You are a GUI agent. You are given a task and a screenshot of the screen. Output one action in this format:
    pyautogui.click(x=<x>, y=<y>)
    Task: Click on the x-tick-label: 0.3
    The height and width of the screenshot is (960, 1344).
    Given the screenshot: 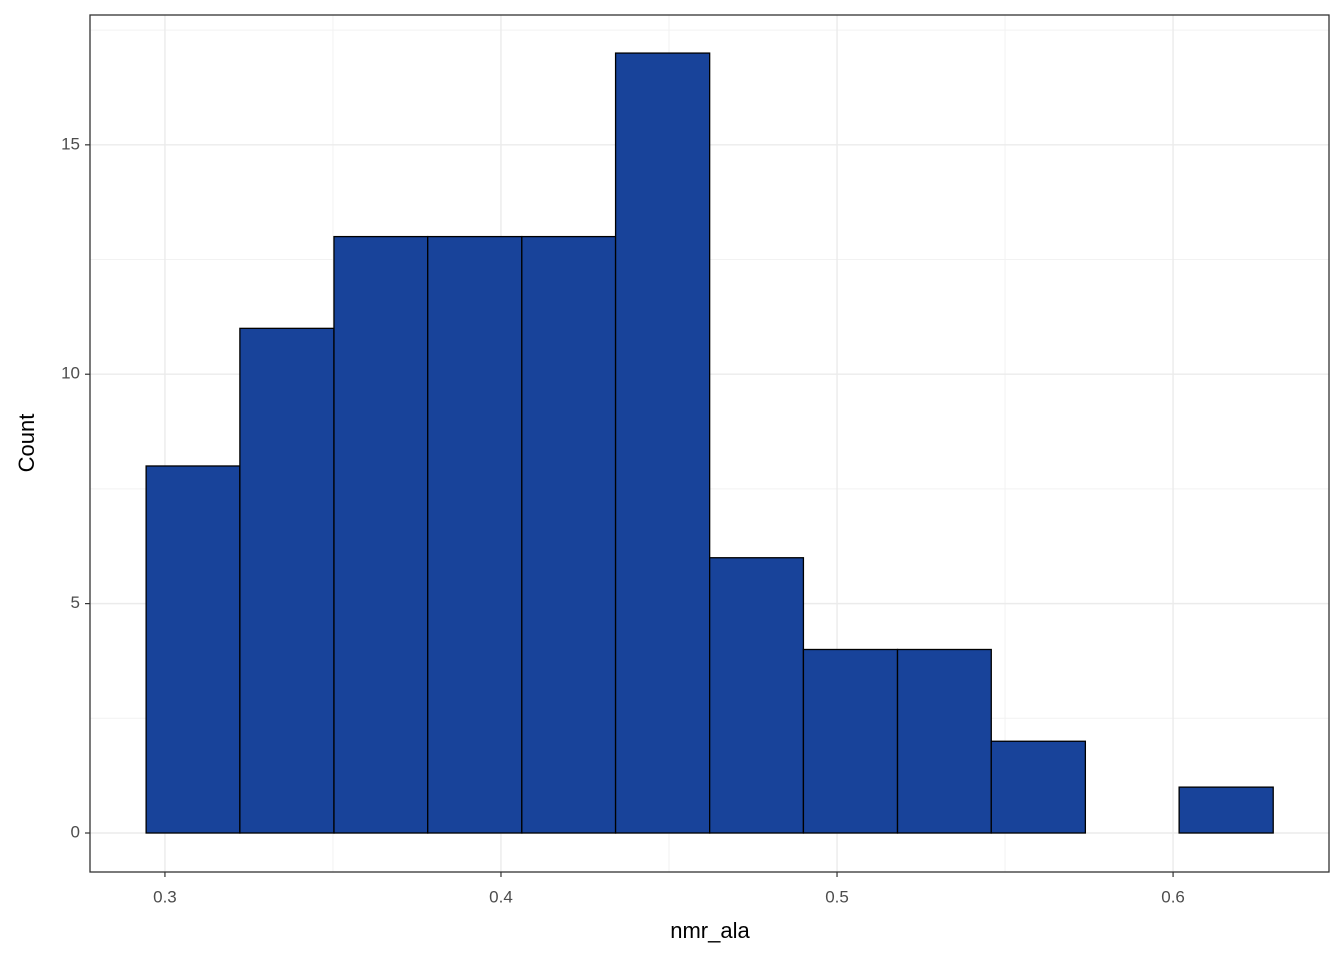 What is the action you would take?
    pyautogui.click(x=165, y=896)
    